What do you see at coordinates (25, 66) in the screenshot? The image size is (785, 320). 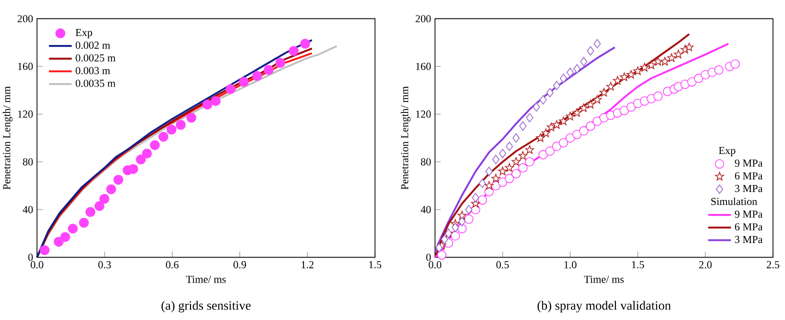 I see `y-tick-label: 160` at bounding box center [25, 66].